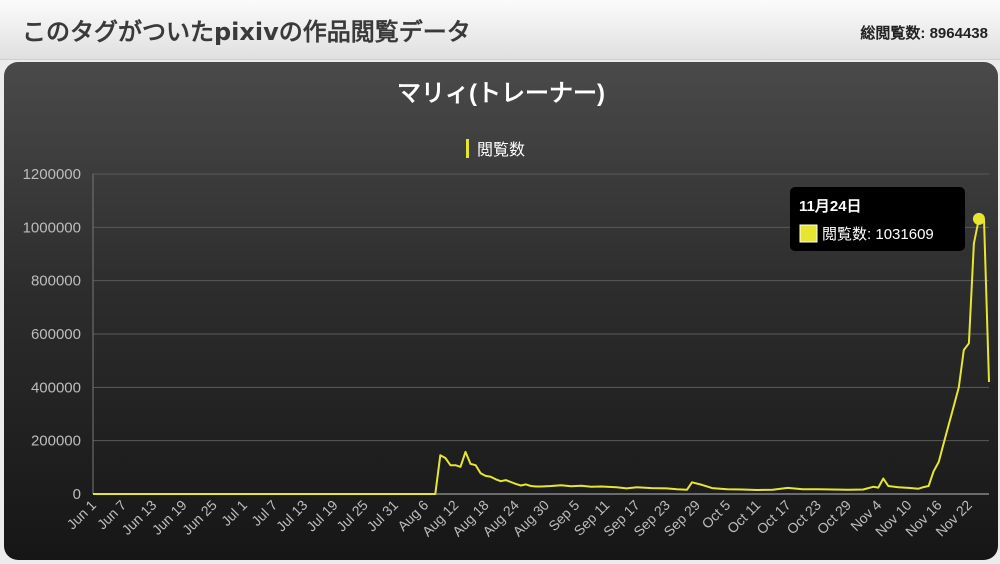 The image size is (1000, 564). What do you see at coordinates (292, 516) in the screenshot?
I see `x-tick-label: Jul 13` at bounding box center [292, 516].